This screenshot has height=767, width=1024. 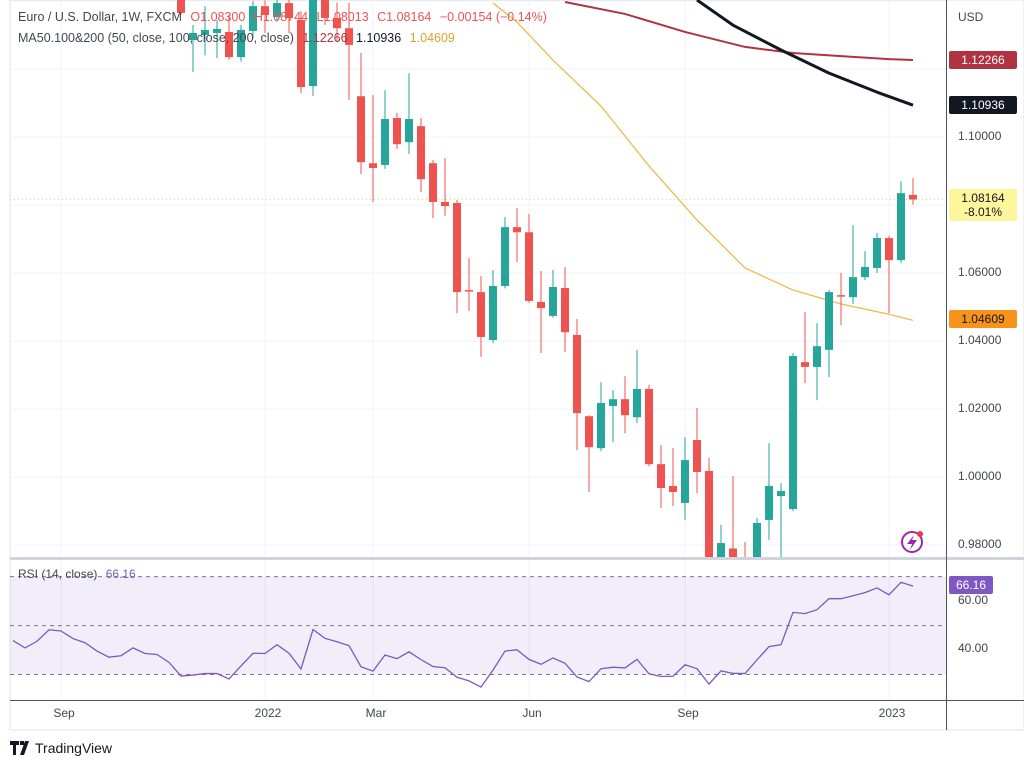 I want to click on last-price: 1.08164, so click(x=983, y=198).